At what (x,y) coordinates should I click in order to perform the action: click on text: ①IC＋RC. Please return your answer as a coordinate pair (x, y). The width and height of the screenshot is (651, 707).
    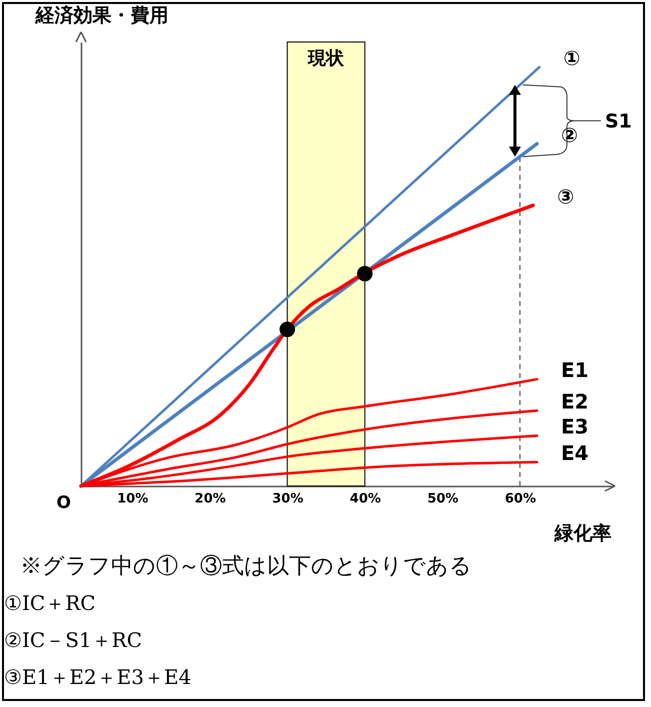
    Looking at the image, I should click on (50, 603).